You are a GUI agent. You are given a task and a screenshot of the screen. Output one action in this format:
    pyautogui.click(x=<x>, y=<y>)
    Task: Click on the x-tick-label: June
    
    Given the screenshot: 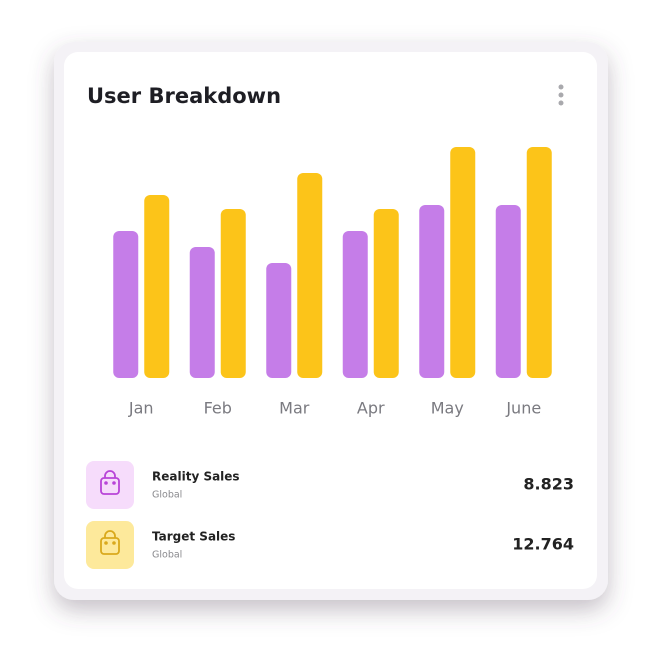 What is the action you would take?
    pyautogui.click(x=523, y=408)
    